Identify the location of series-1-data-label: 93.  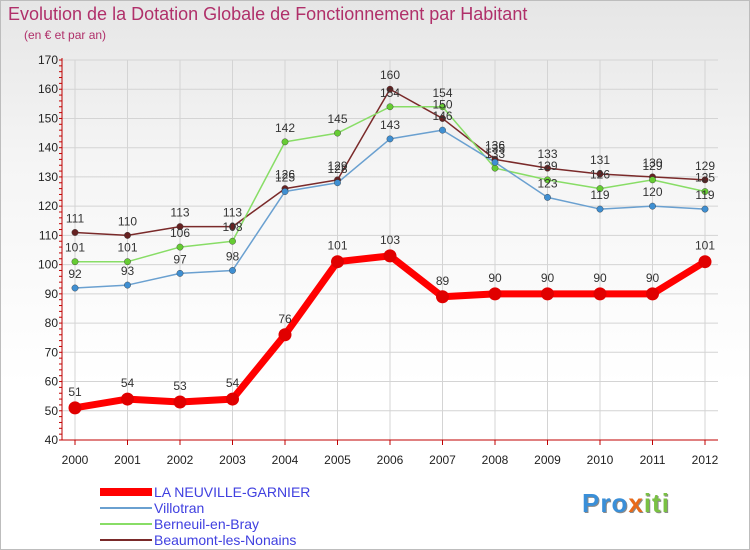
(128, 271).